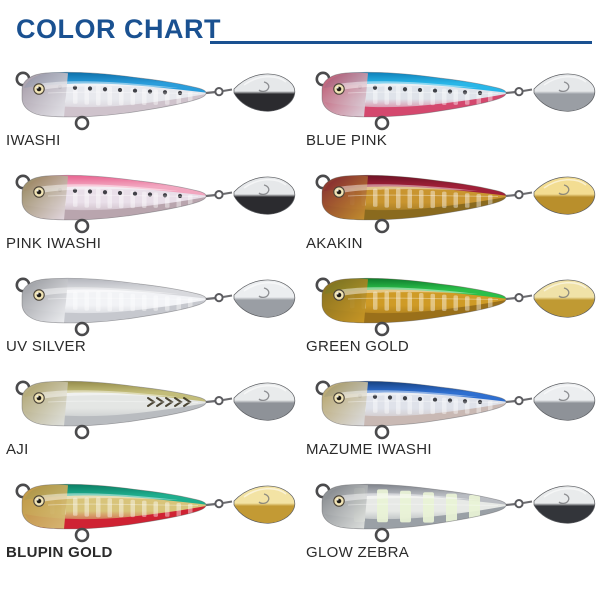 The height and width of the screenshot is (600, 600). What do you see at coordinates (46, 346) in the screenshot?
I see `color-variant-label: UV SILVER` at bounding box center [46, 346].